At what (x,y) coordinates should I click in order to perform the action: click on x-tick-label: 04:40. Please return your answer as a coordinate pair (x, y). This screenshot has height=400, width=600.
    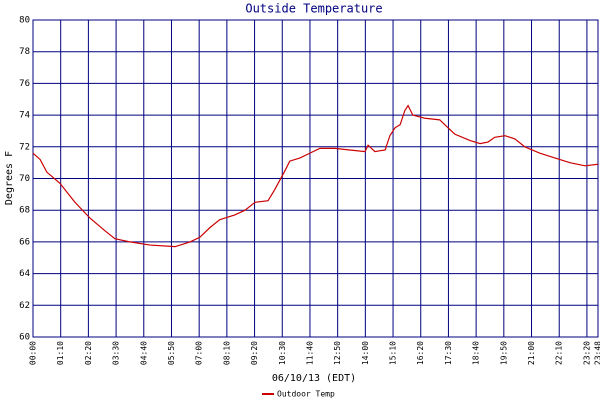
    Looking at the image, I should click on (143, 353).